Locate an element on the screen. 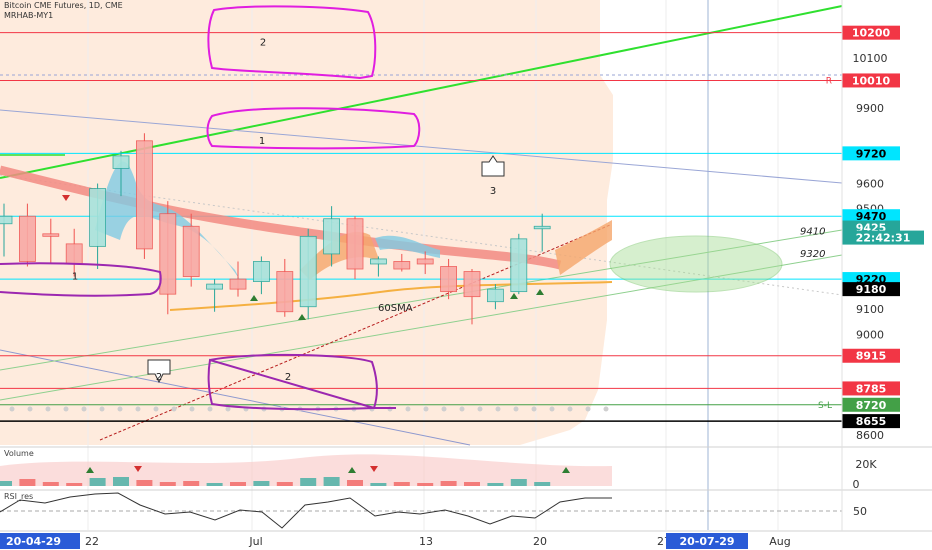 The width and height of the screenshot is (932, 550). annotation-box-1-left is located at coordinates (81, 279).